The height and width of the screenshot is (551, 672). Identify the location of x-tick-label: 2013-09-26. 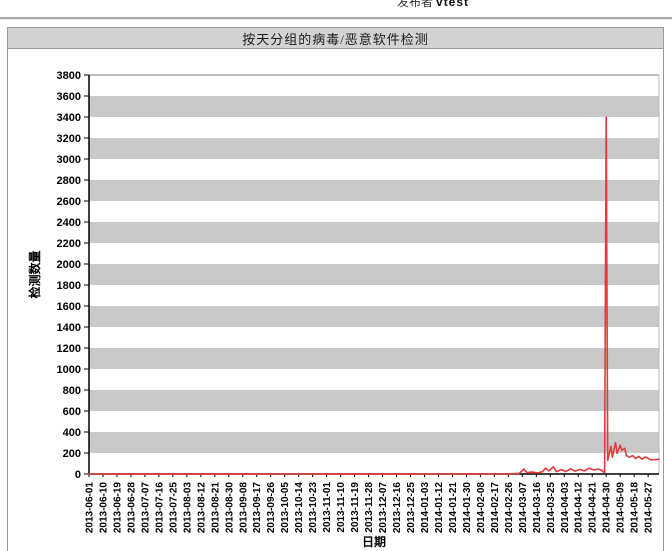
(271, 508).